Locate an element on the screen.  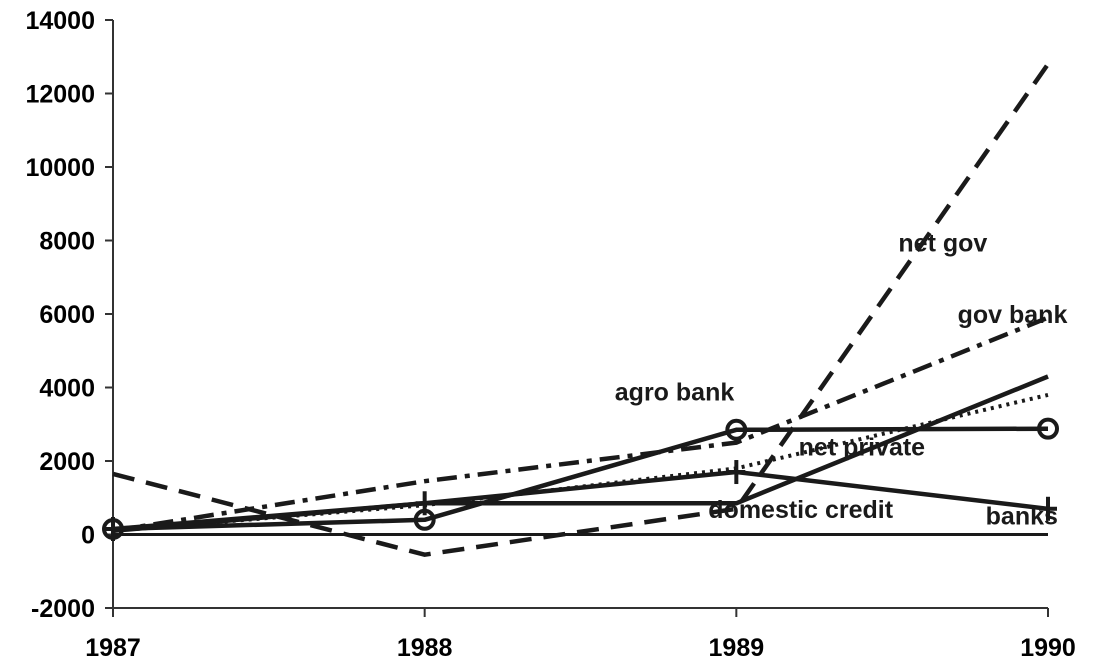
series-label-banks: banks is located at coordinates (1022, 517).